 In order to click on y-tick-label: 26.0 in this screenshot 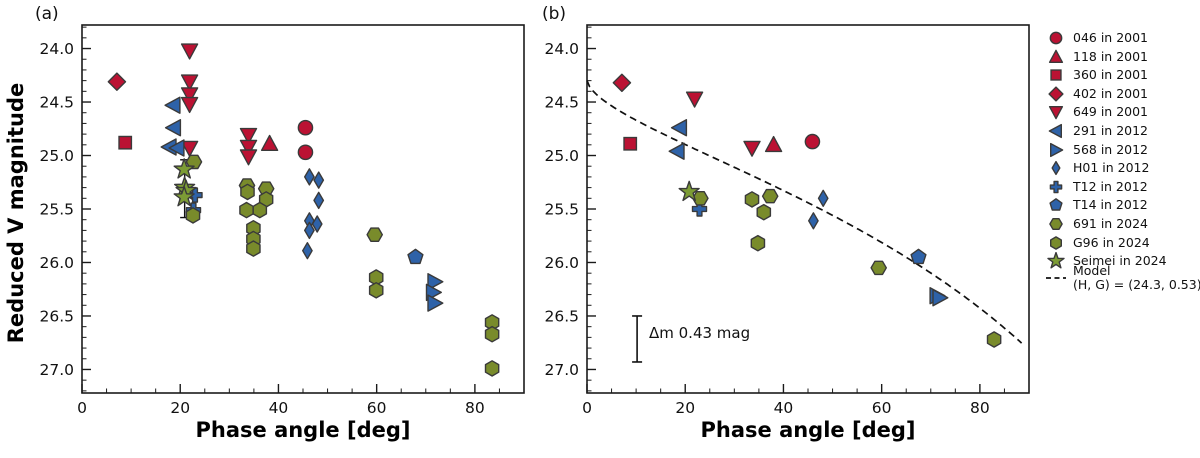, I will do `click(561, 263)`.